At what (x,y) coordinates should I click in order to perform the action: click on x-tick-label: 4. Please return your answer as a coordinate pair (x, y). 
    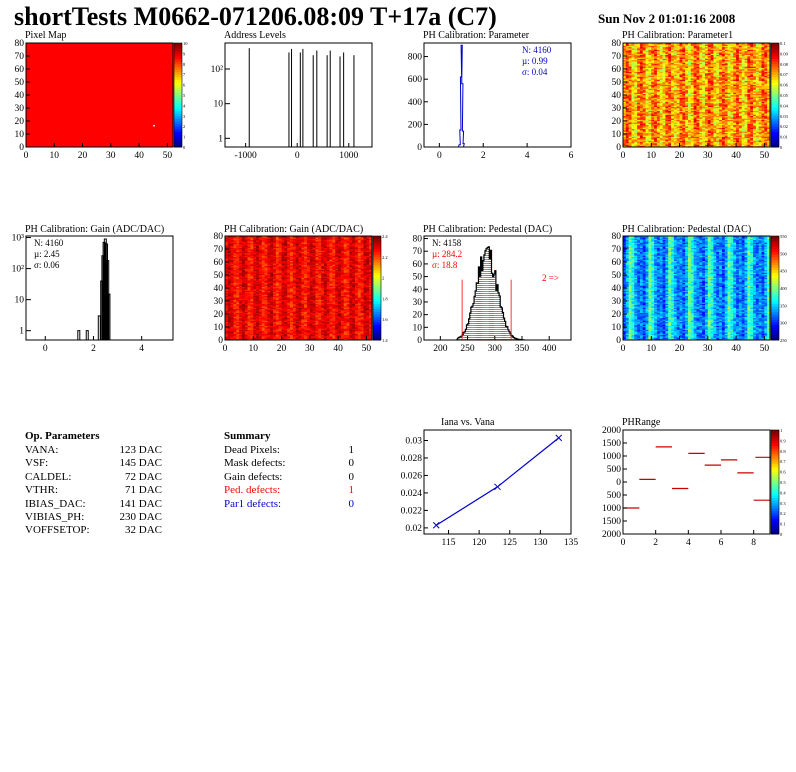
    Looking at the image, I should click on (141, 349).